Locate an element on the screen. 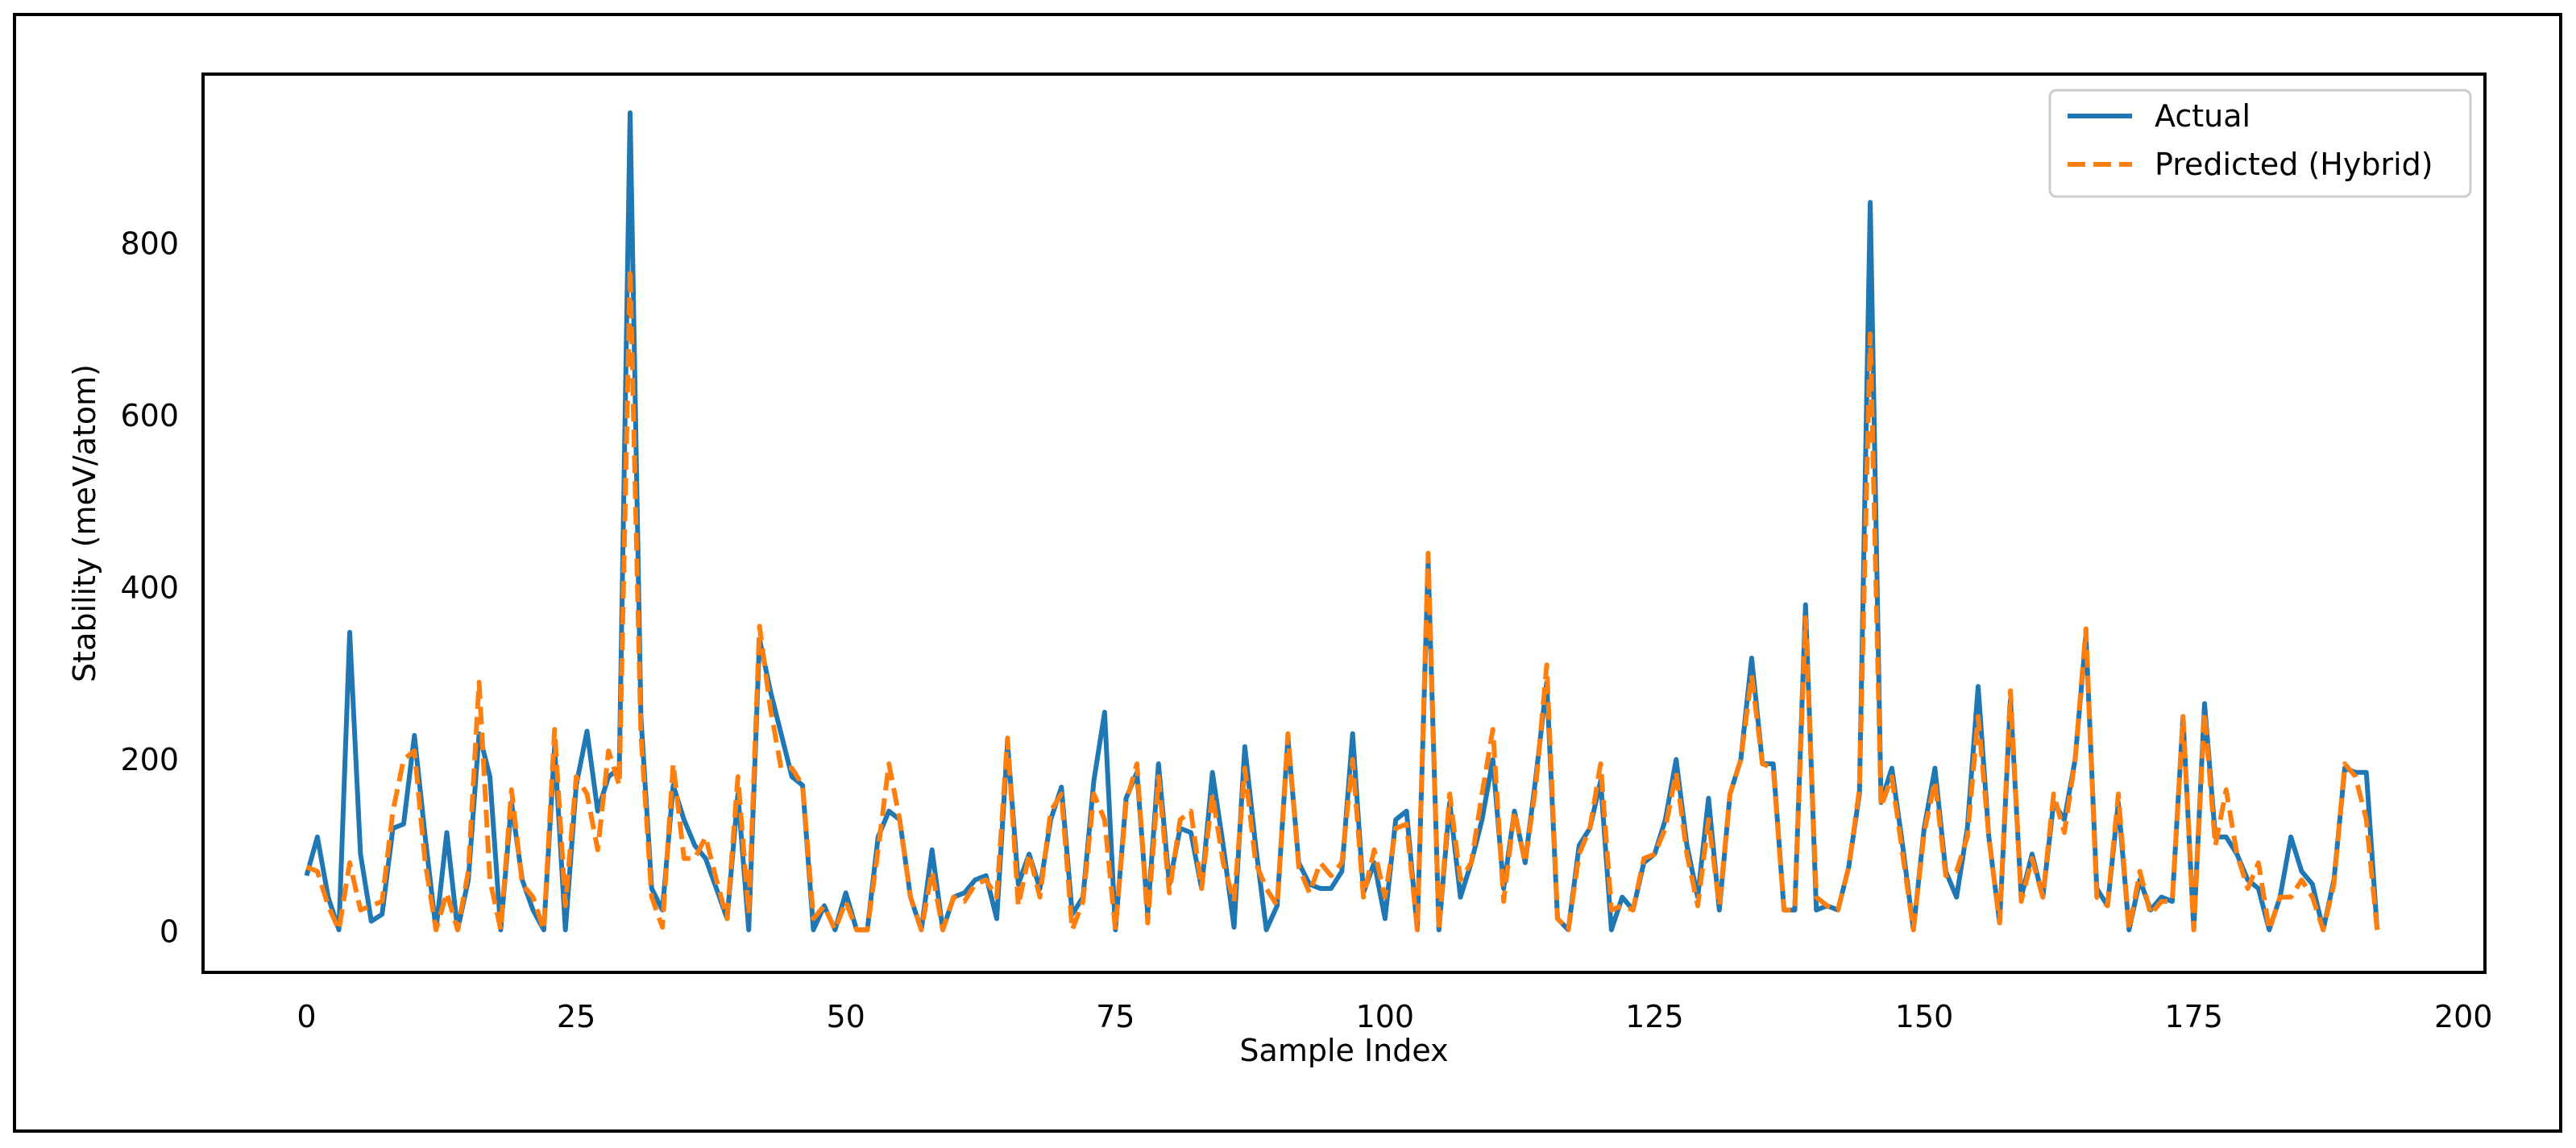 The height and width of the screenshot is (1148, 2576). y-tick-label: 800 is located at coordinates (149, 243).